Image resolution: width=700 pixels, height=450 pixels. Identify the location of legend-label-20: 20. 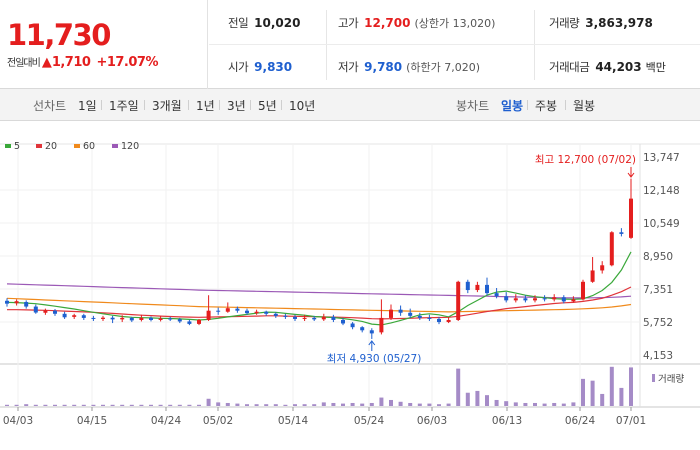
(51, 146).